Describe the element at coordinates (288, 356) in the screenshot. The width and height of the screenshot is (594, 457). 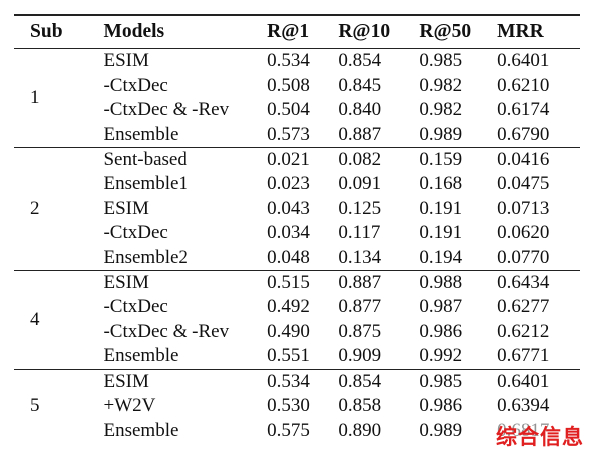
I see `r1-cell: 0.551` at that location.